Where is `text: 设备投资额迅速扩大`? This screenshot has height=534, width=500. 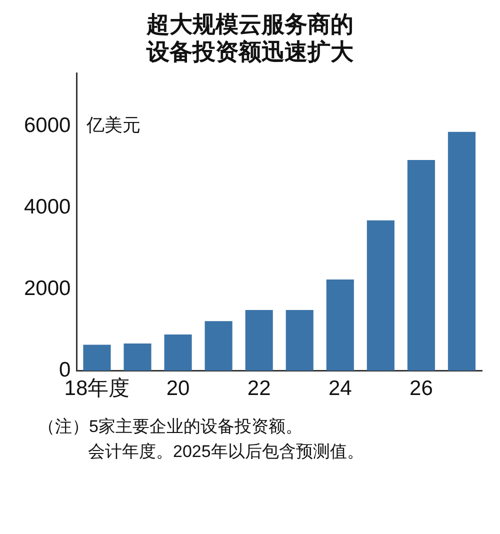 text: 设备投资额迅速扩大 is located at coordinates (250, 51).